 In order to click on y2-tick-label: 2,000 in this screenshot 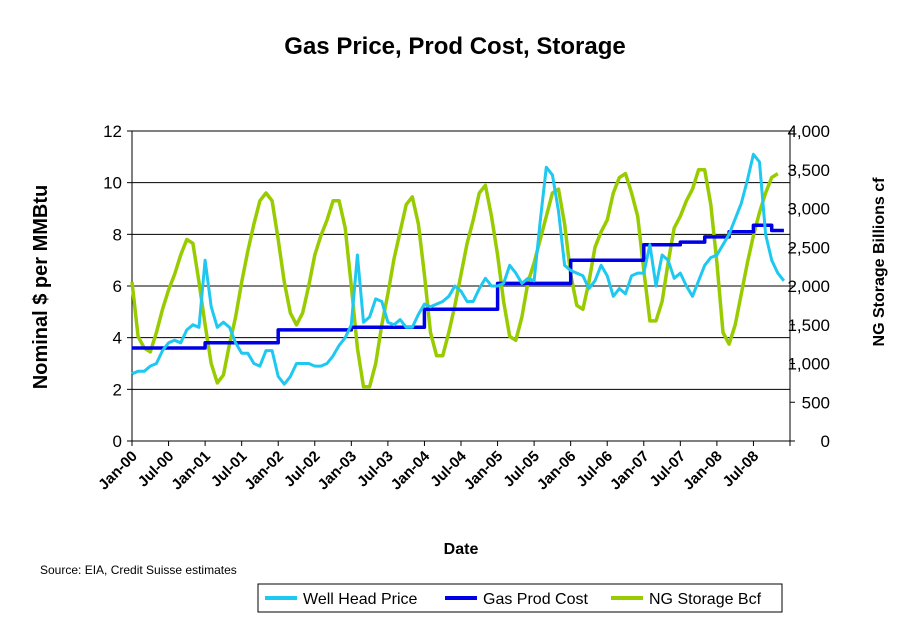, I will do `click(808, 286)`.